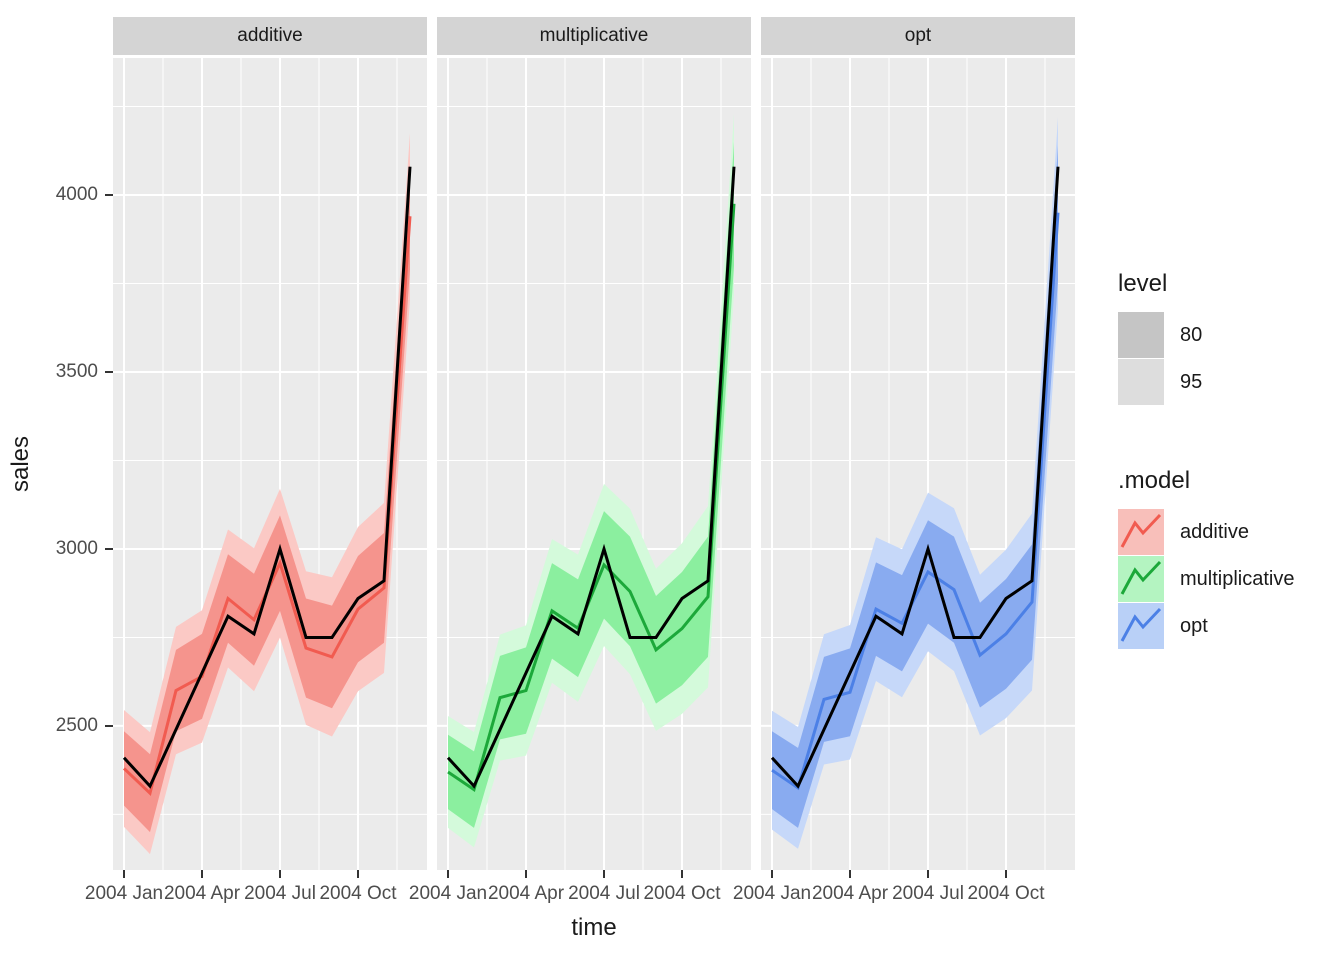  I want to click on y-tick-label: 4000, so click(76, 194).